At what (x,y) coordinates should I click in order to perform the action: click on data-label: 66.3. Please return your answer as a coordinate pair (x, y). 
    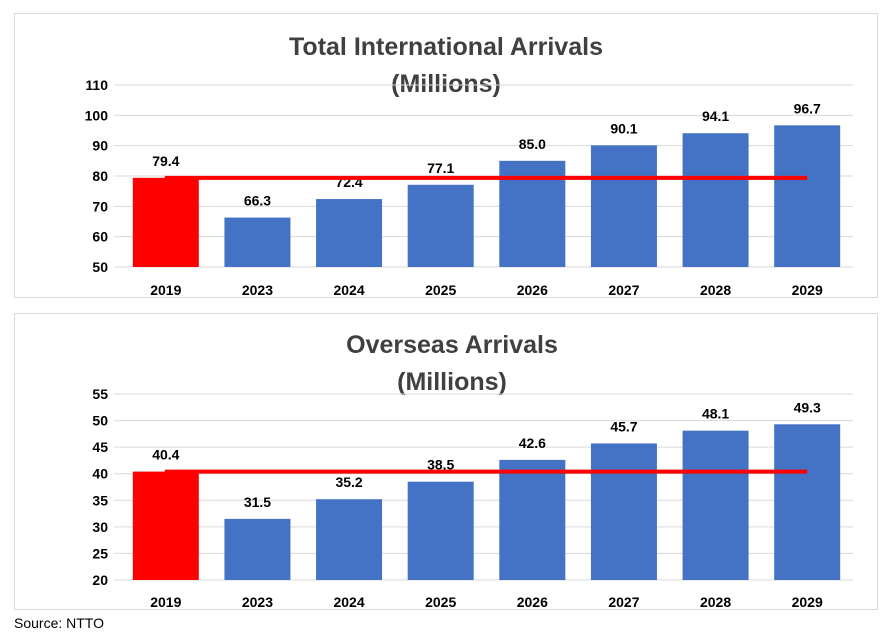
    Looking at the image, I should click on (257, 201).